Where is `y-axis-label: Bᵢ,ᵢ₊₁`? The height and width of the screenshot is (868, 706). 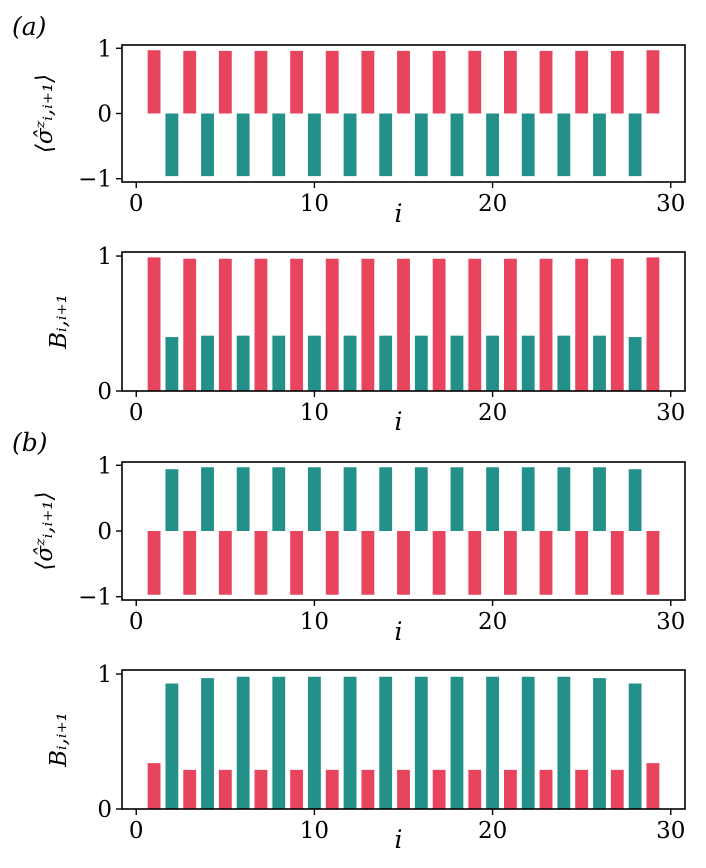 y-axis-label: Bᵢ,ᵢ₊₁ is located at coordinates (59, 322).